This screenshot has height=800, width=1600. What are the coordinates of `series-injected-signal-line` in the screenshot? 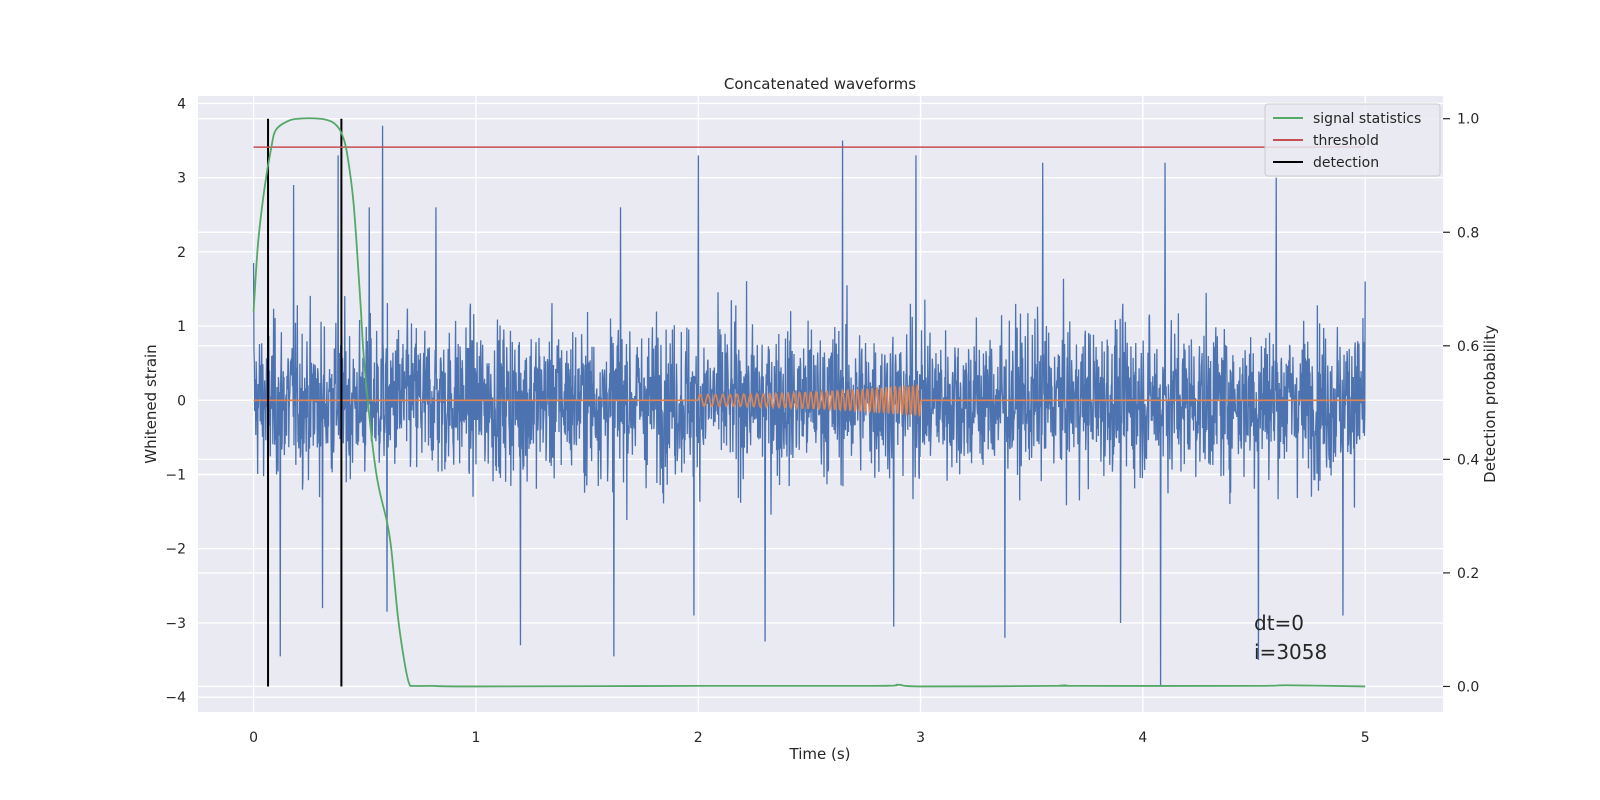 It's located at (809, 400).